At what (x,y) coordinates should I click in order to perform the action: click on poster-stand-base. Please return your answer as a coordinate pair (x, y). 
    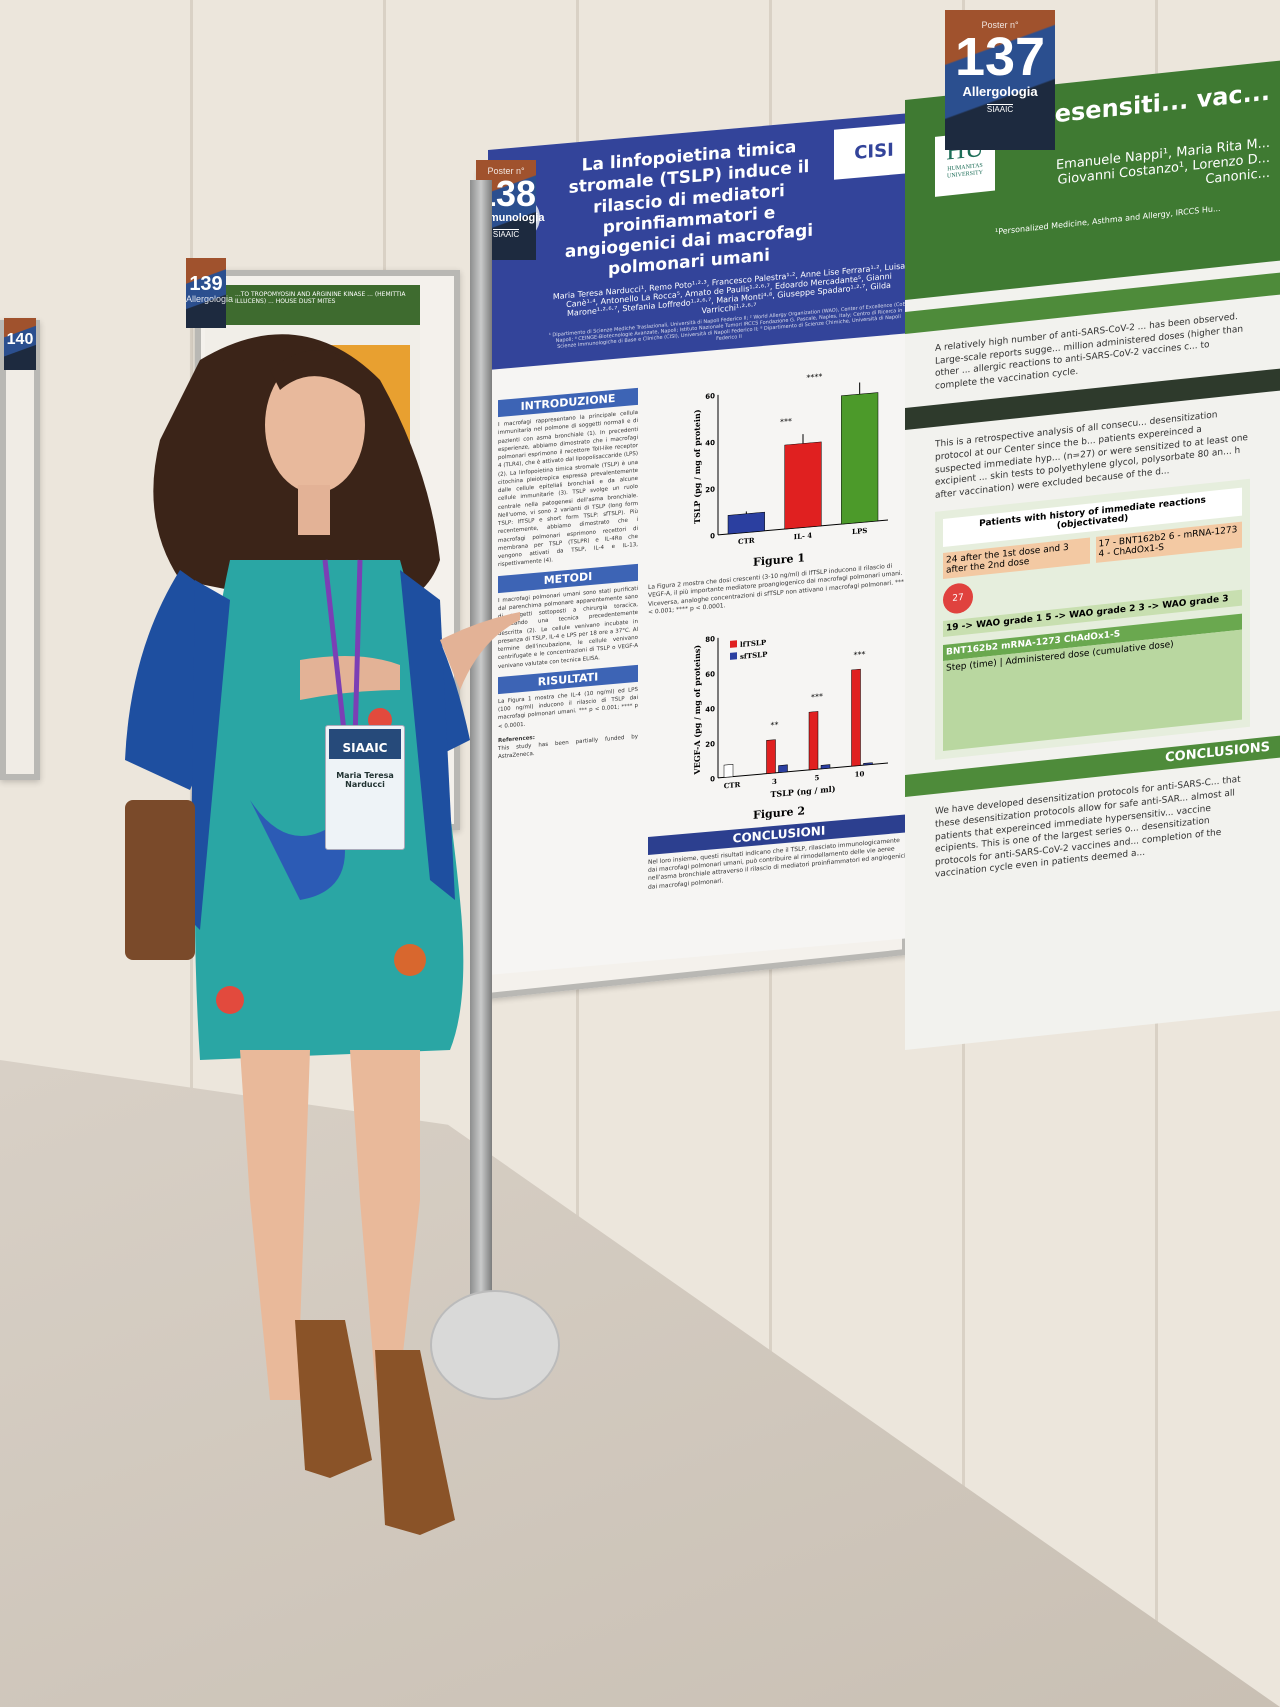
    Looking at the image, I should click on (495, 1345).